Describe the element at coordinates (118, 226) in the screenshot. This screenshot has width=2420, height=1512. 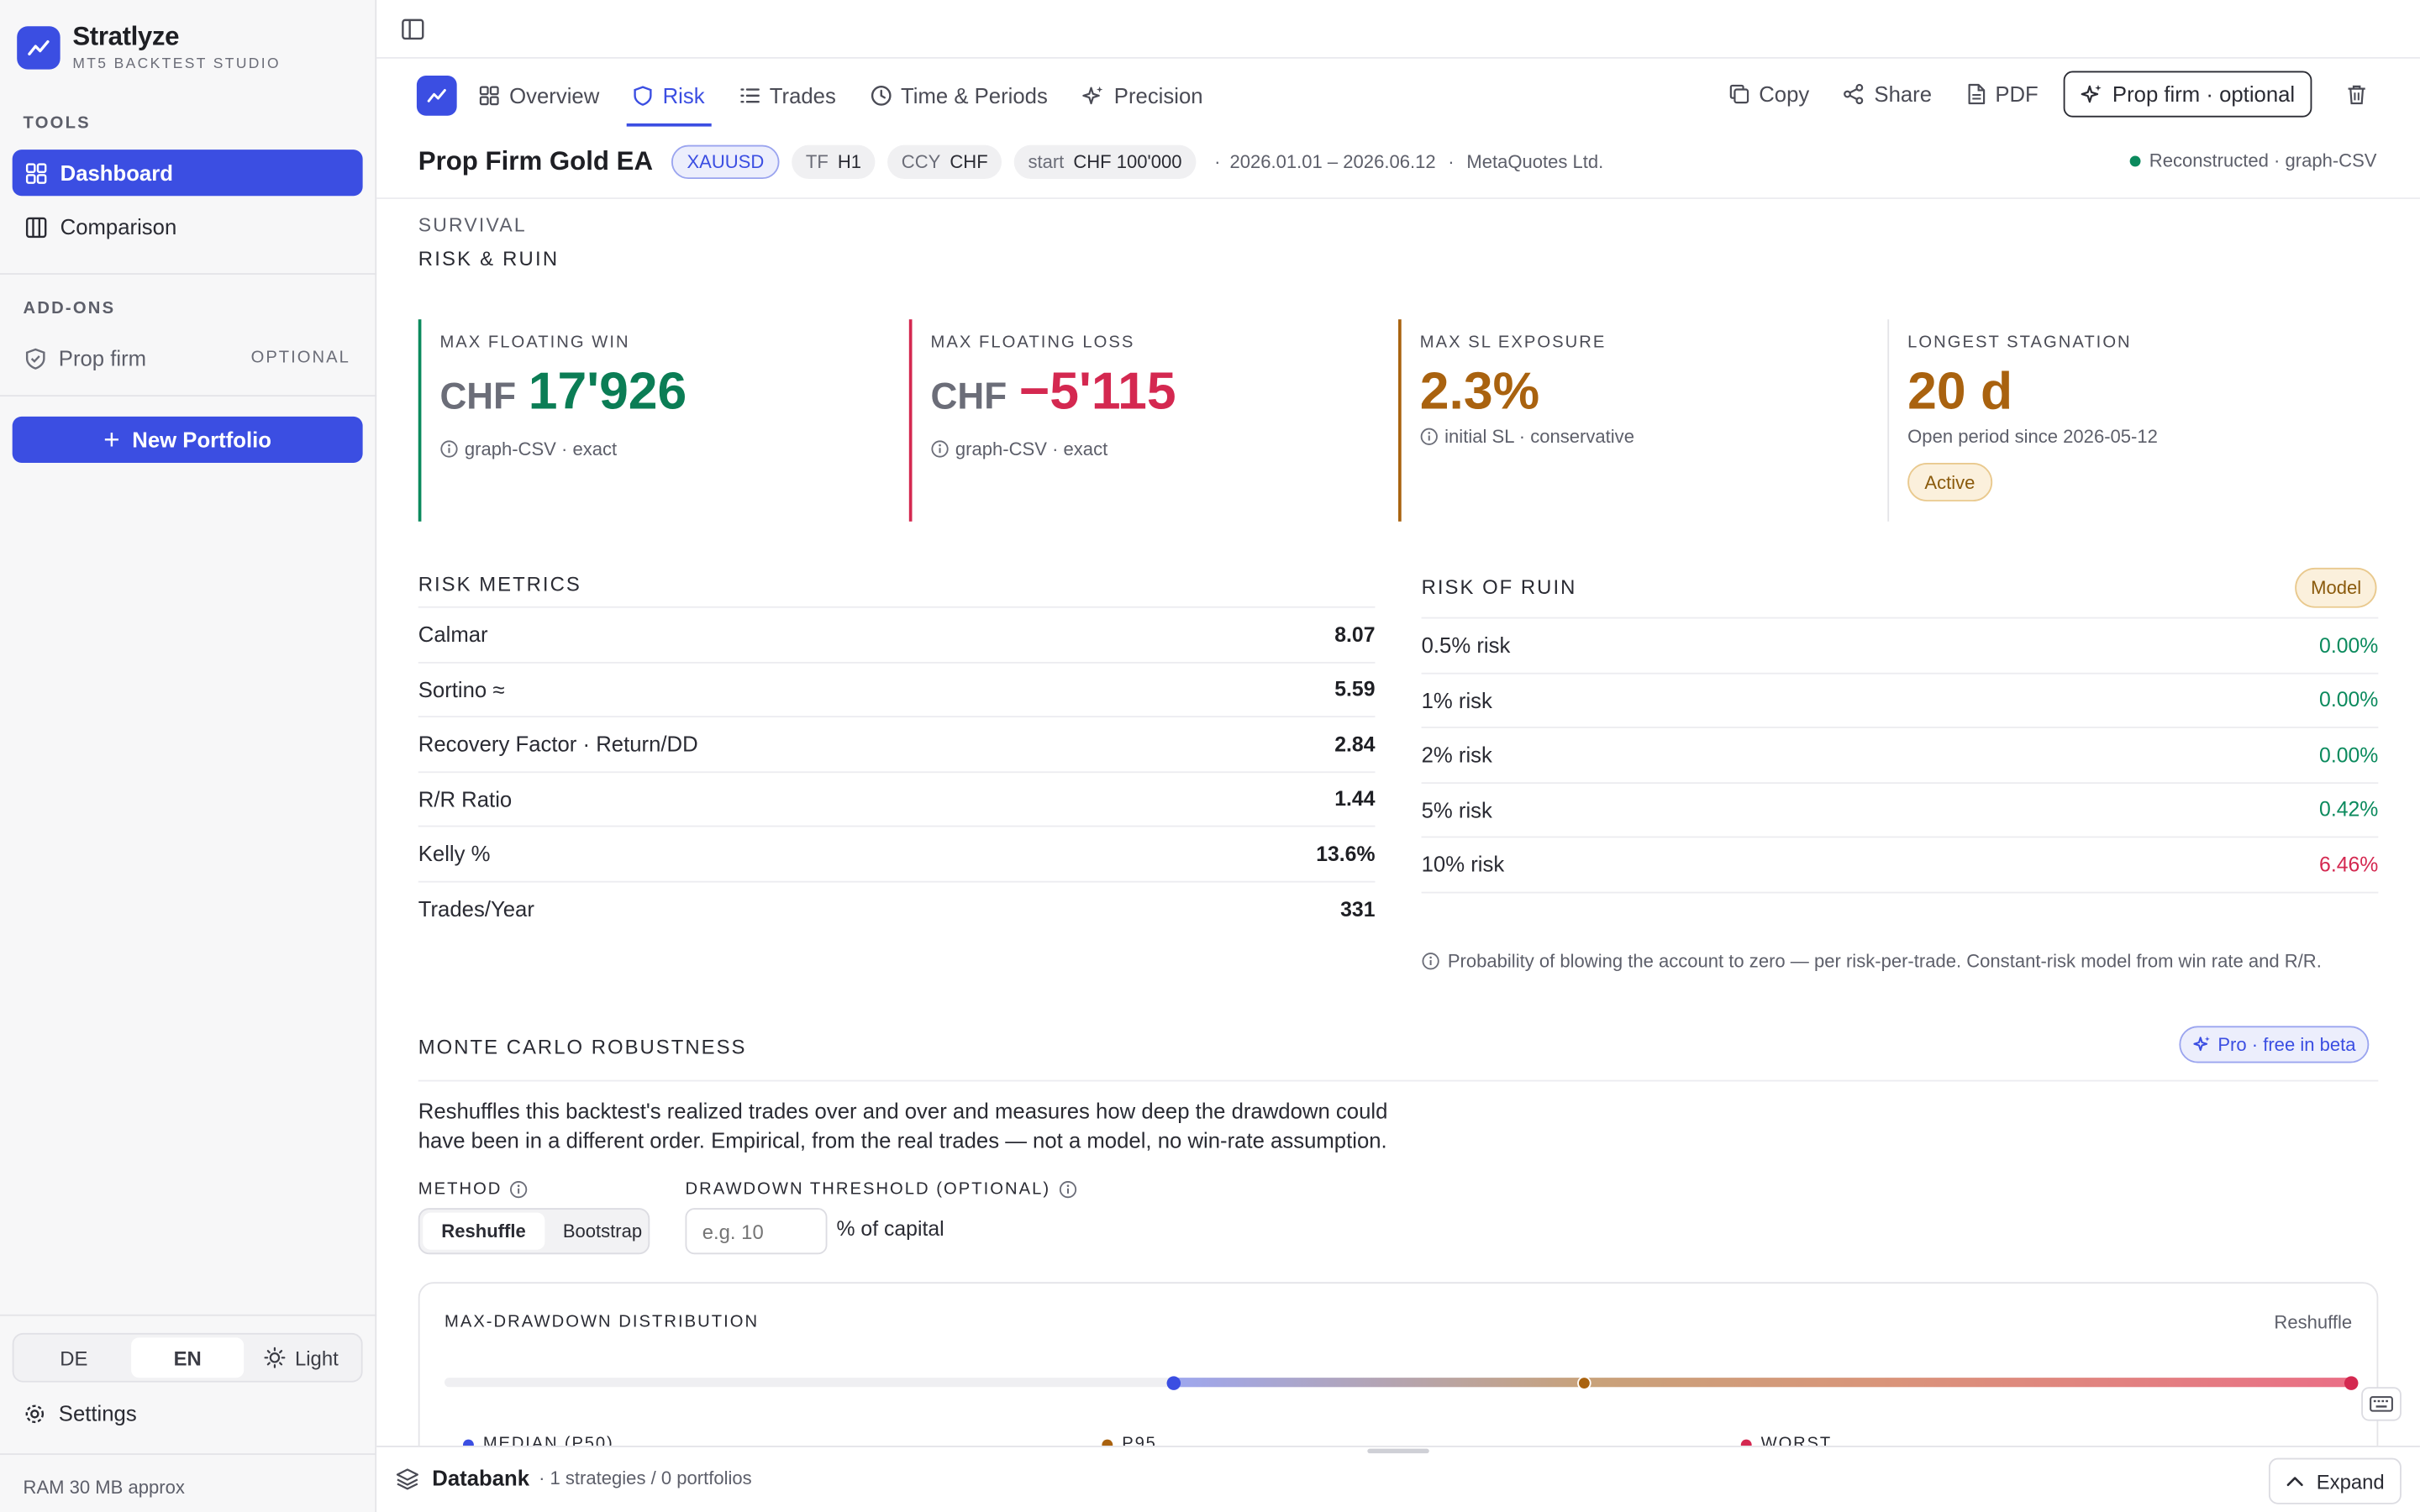
I see `sidebar-item-label: Comparison` at that location.